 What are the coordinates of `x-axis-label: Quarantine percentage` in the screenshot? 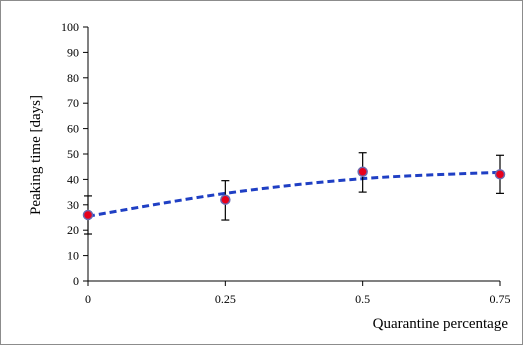 It's located at (441, 324).